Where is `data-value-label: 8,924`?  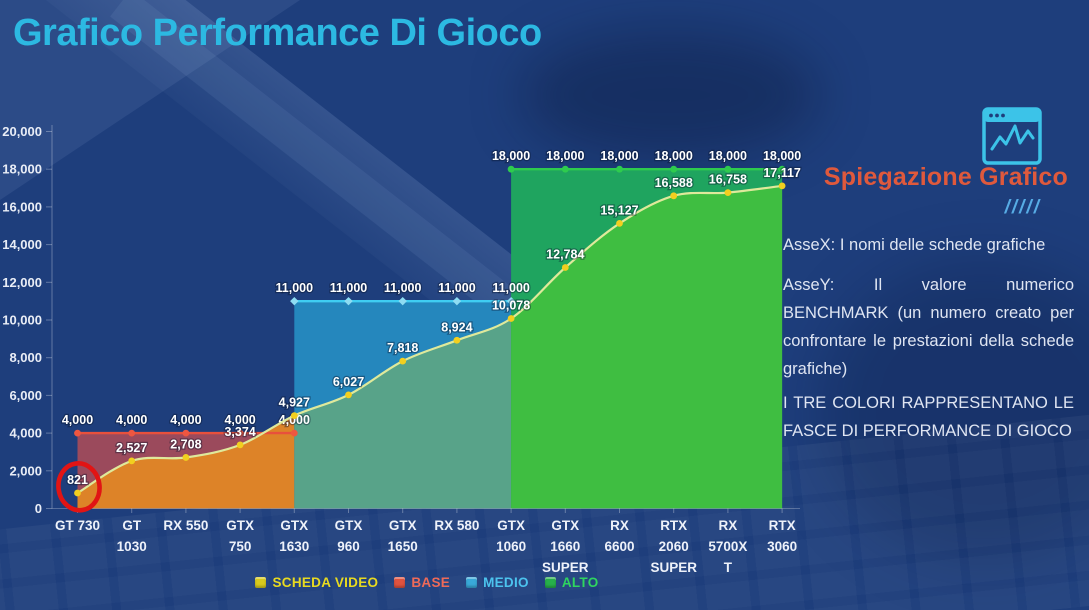 data-value-label: 8,924 is located at coordinates (456, 327).